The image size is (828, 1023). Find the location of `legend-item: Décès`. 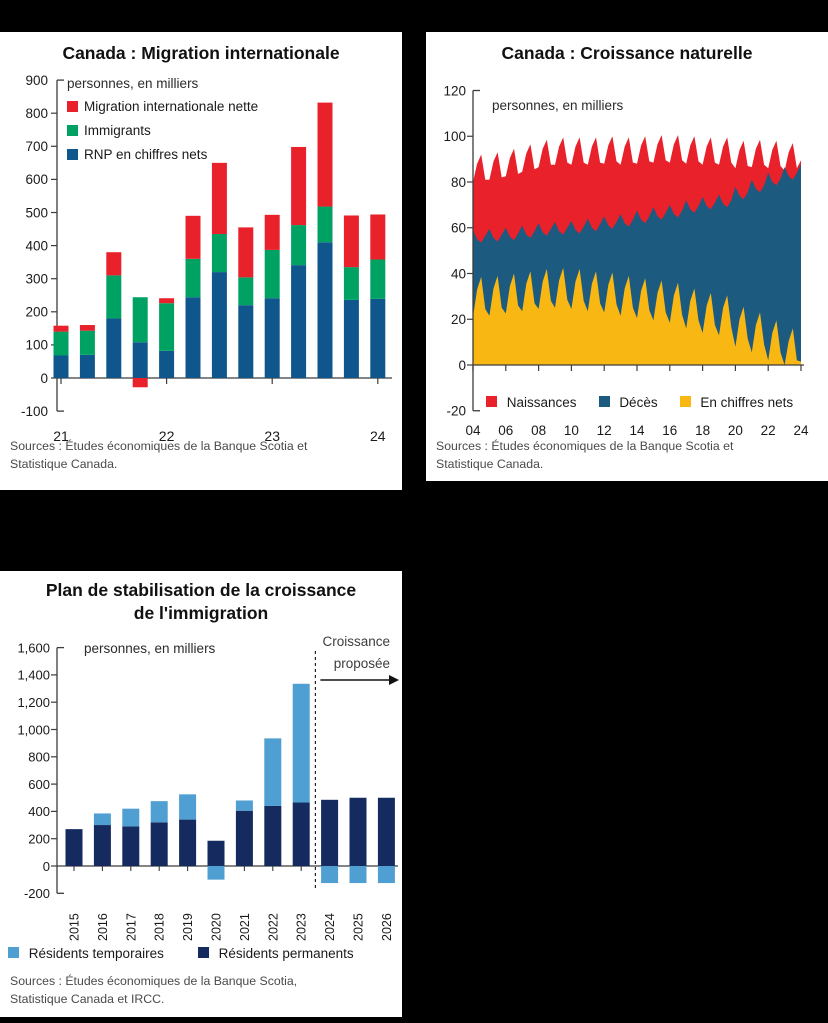

legend-item: Décès is located at coordinates (628, 402).